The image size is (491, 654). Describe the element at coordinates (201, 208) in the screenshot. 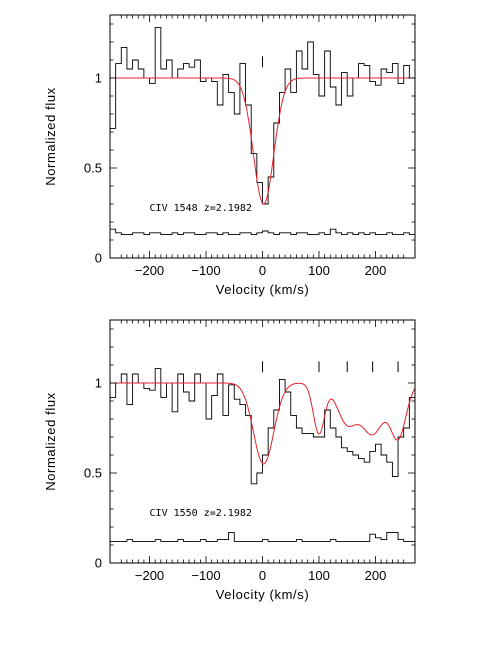

I see `line-annotation: CIV 1548 z=2.1982` at that location.